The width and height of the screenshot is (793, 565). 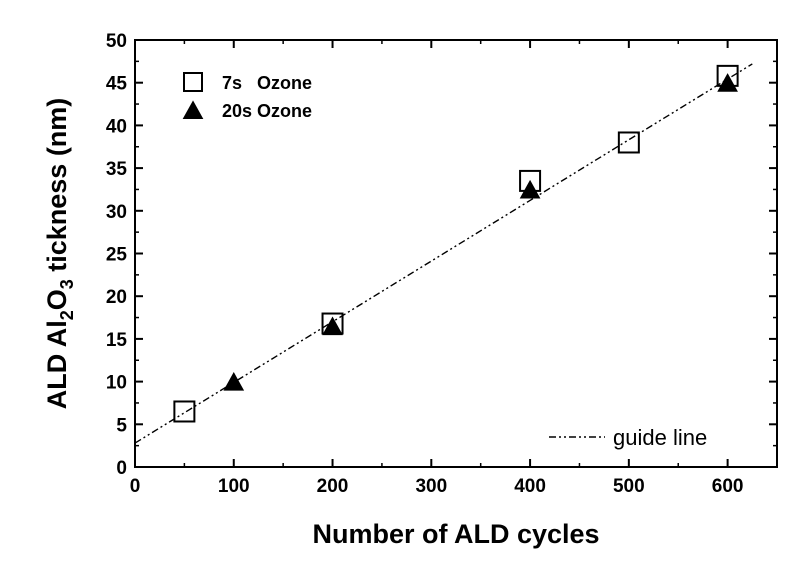 What do you see at coordinates (117, 255) in the screenshot?
I see `y-tick-label: 25` at bounding box center [117, 255].